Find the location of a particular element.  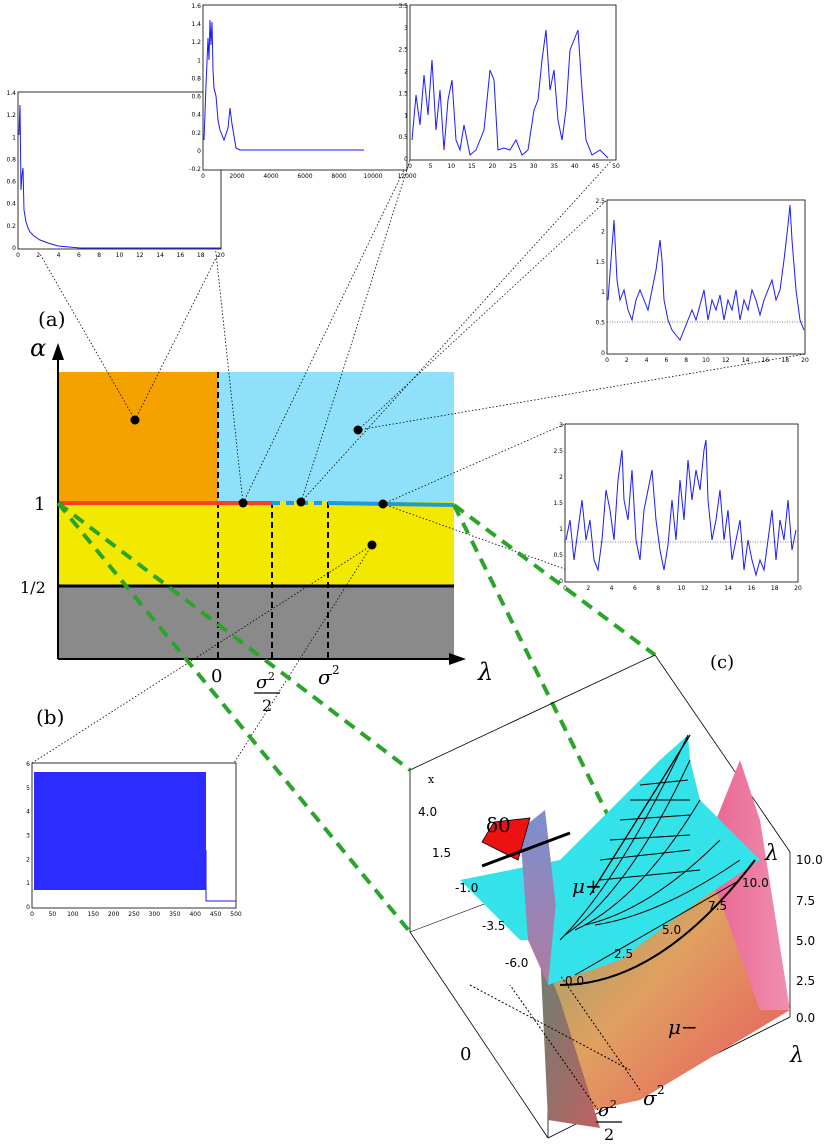

inset1-y-tick: 0.2 is located at coordinates (11, 226).